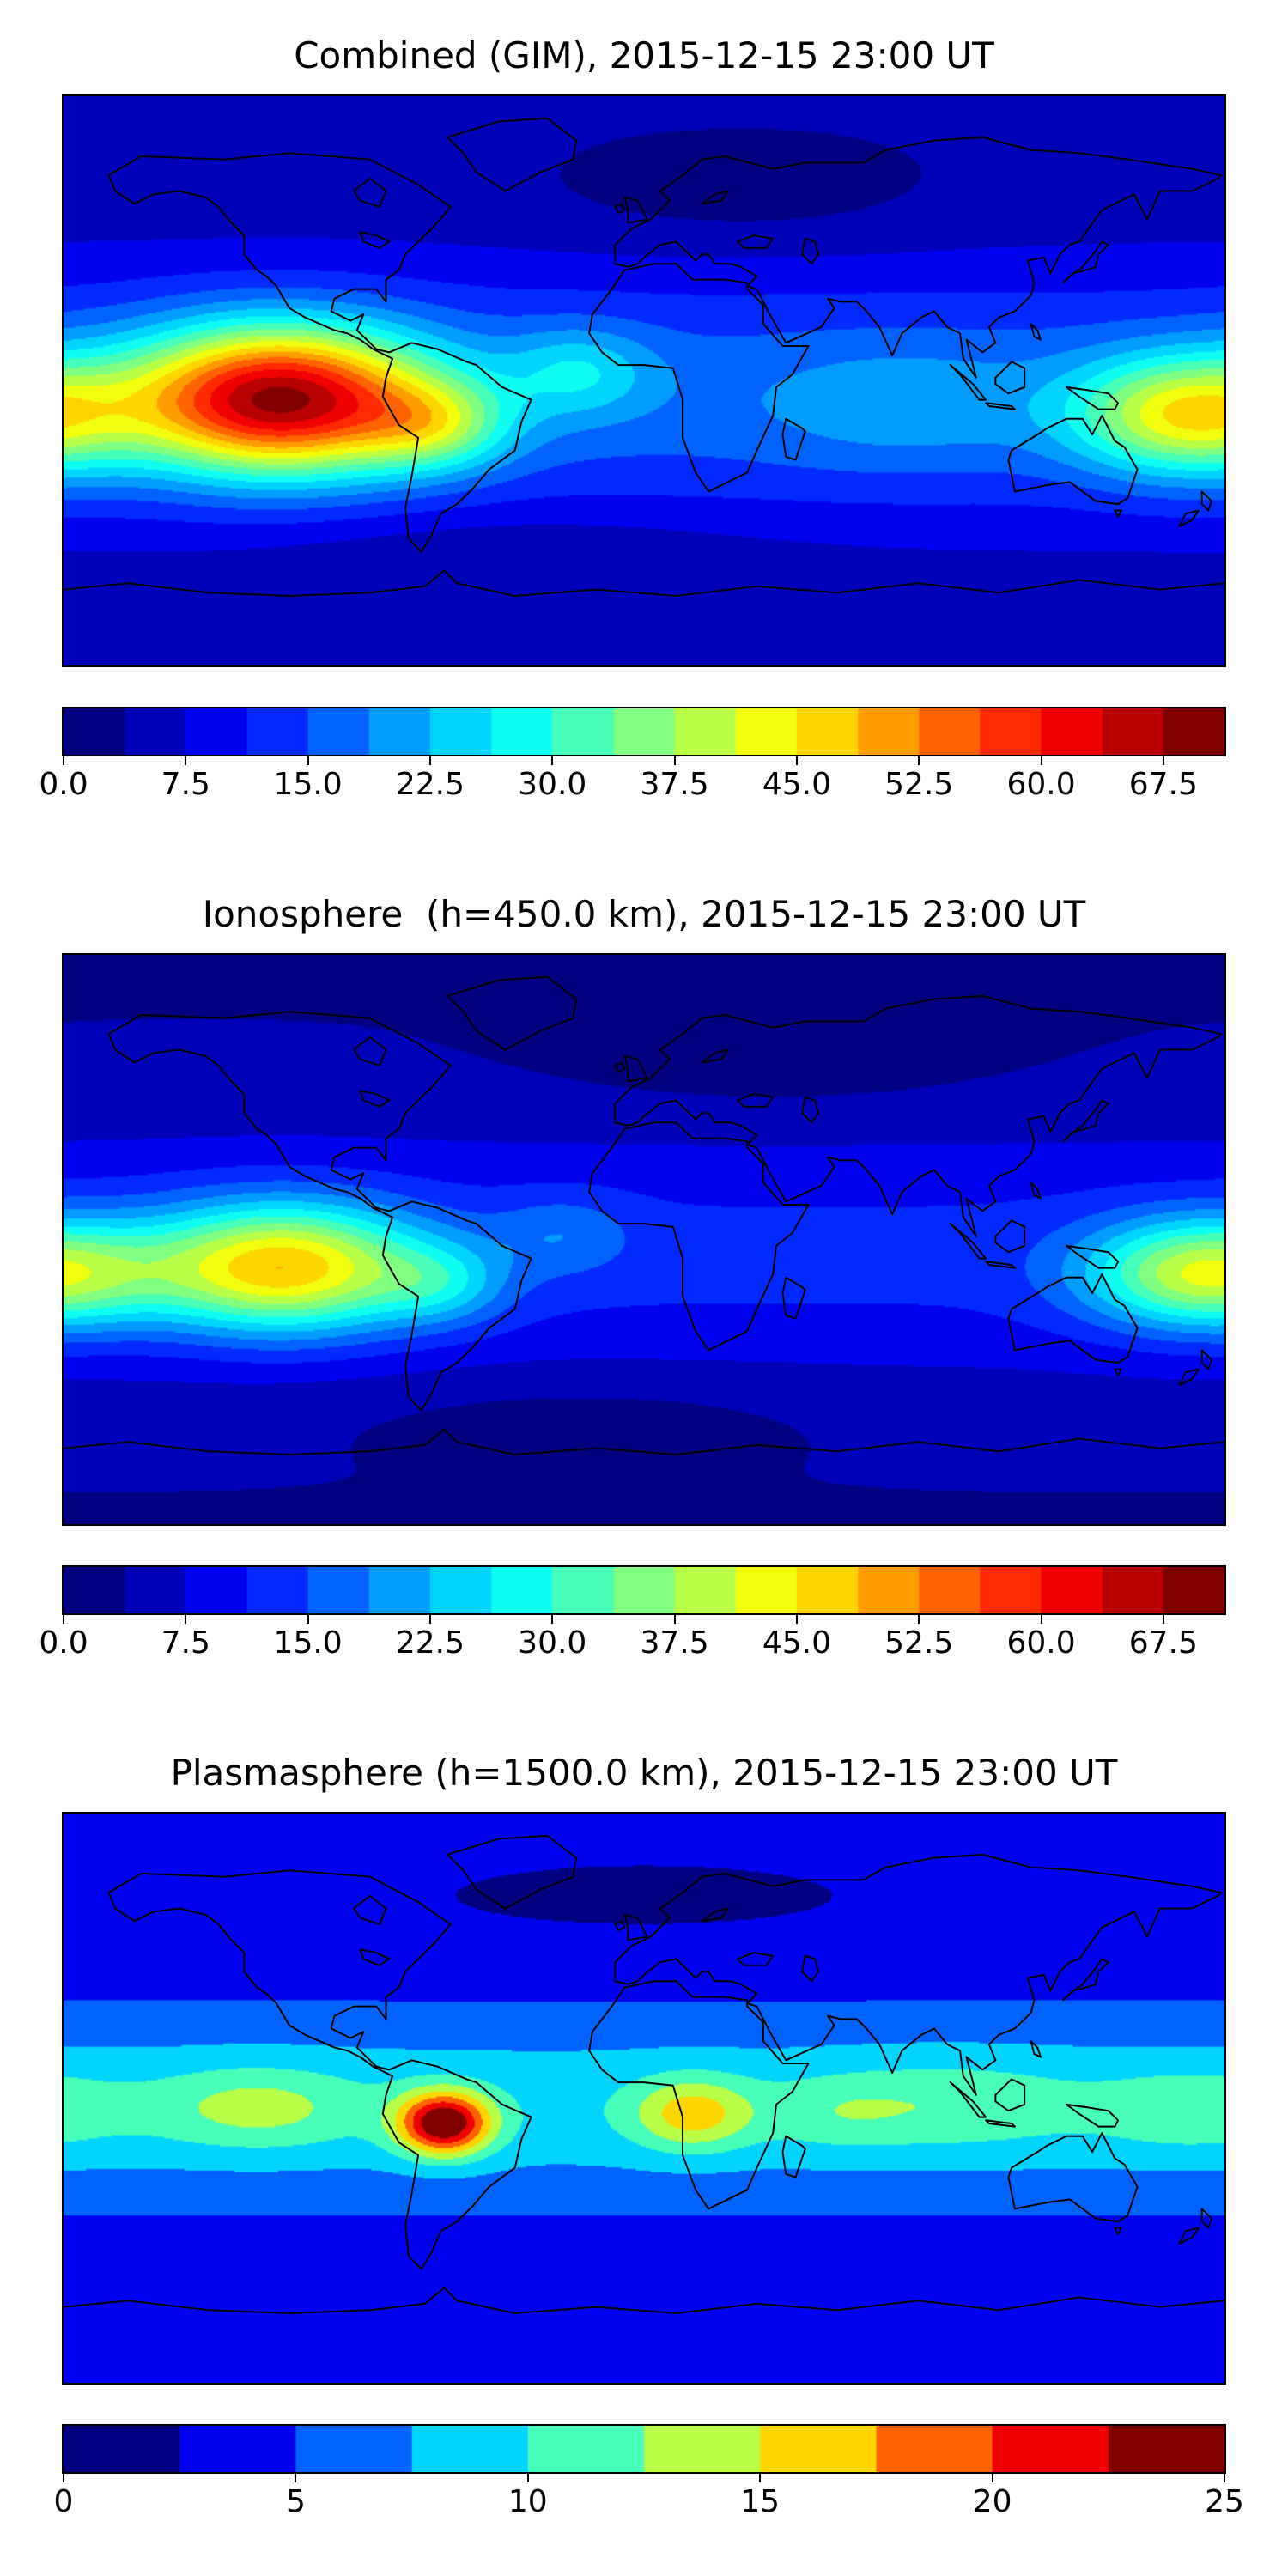 This screenshot has width=1288, height=2576. I want to click on colorbar-tick-label: 15, so click(760, 2502).